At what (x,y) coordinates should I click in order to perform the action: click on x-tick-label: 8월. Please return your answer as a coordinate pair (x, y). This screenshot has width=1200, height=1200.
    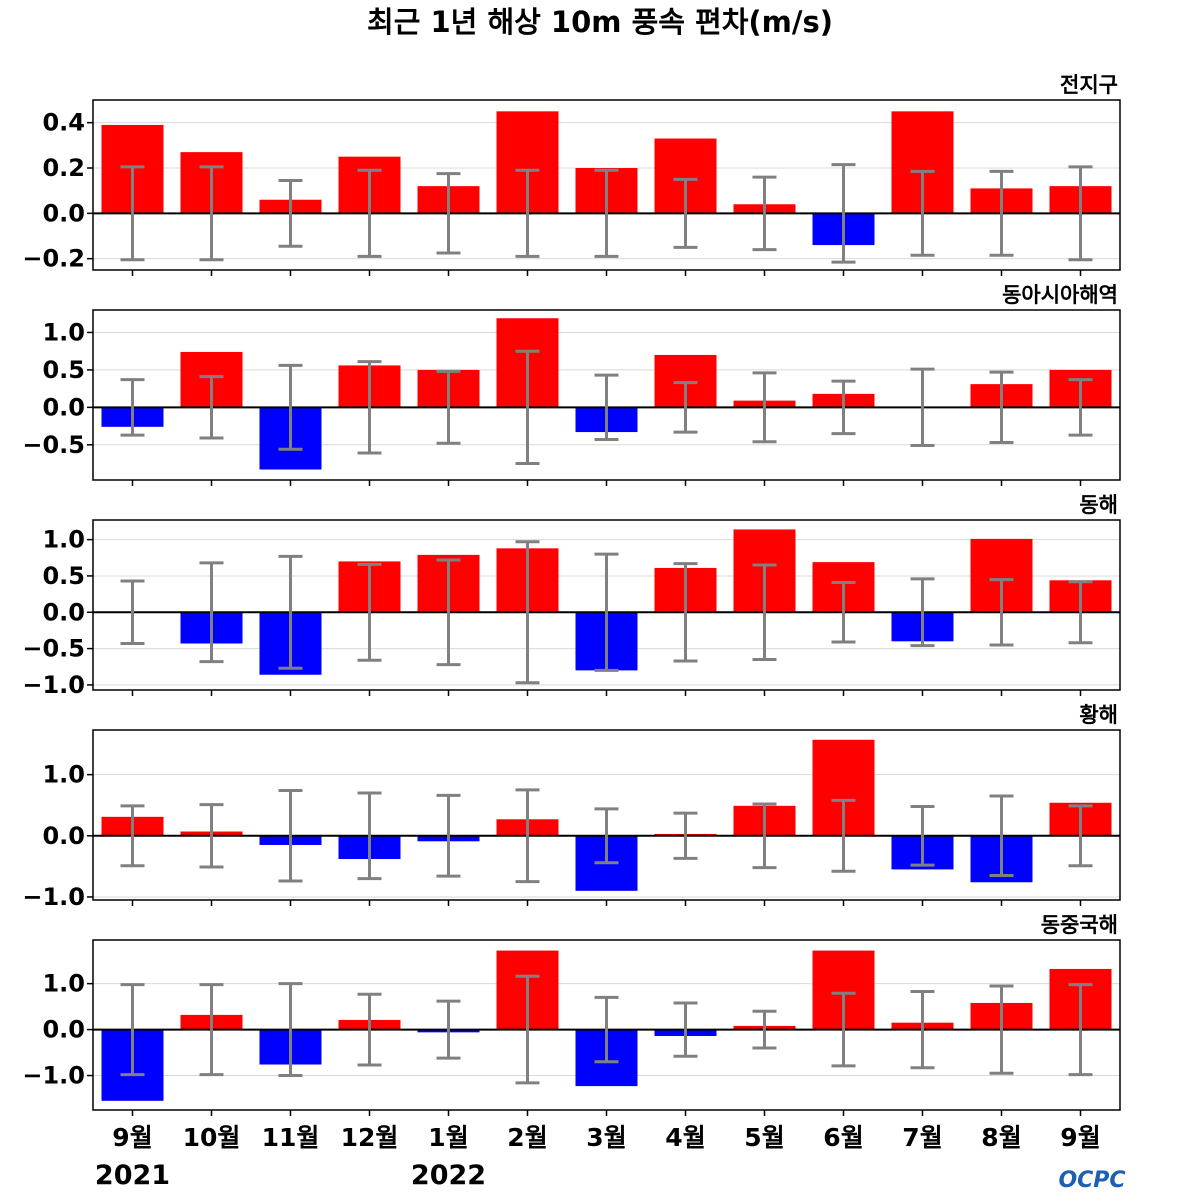
    Looking at the image, I should click on (1001, 1137).